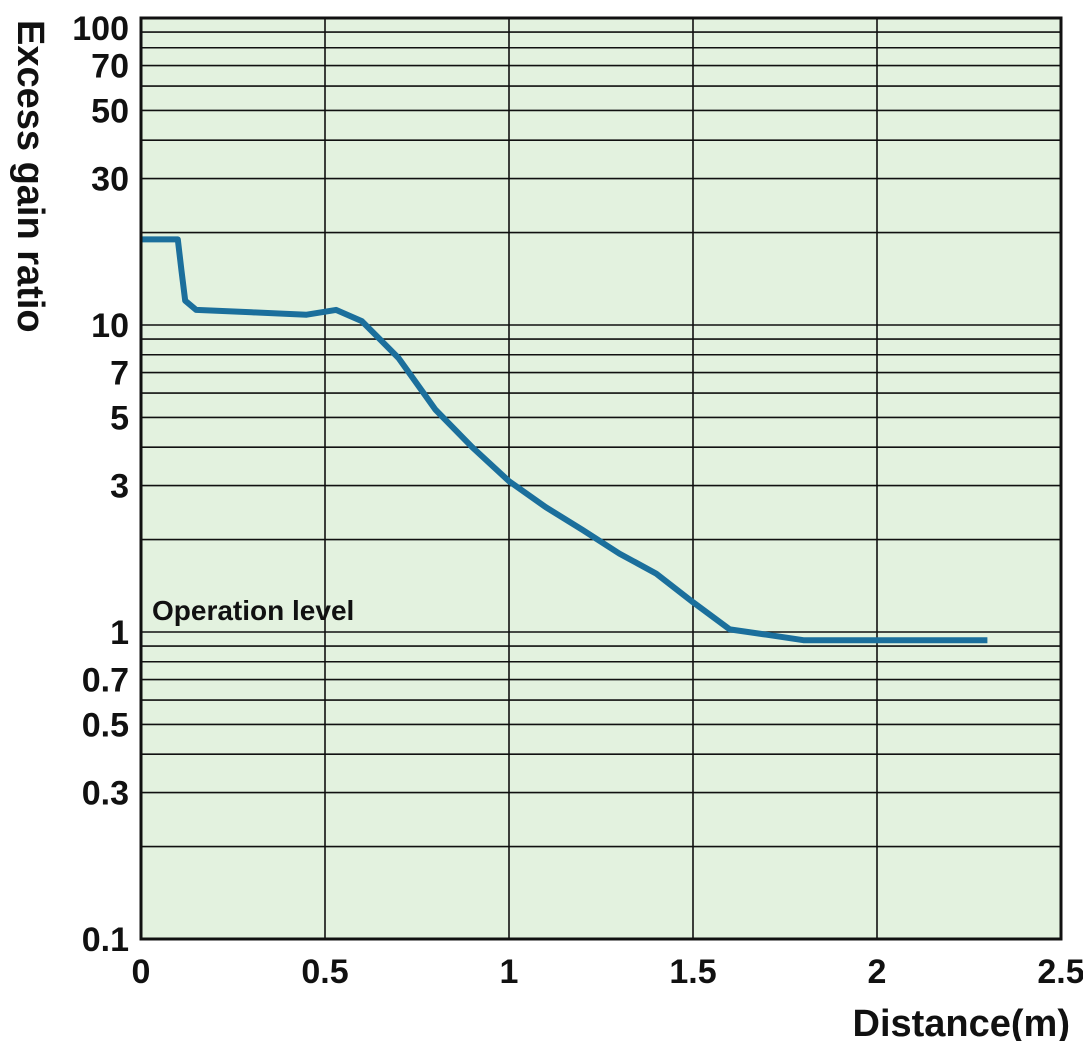 This screenshot has height=1041, width=1083. I want to click on x-tick-label: 2.5, so click(1060, 972).